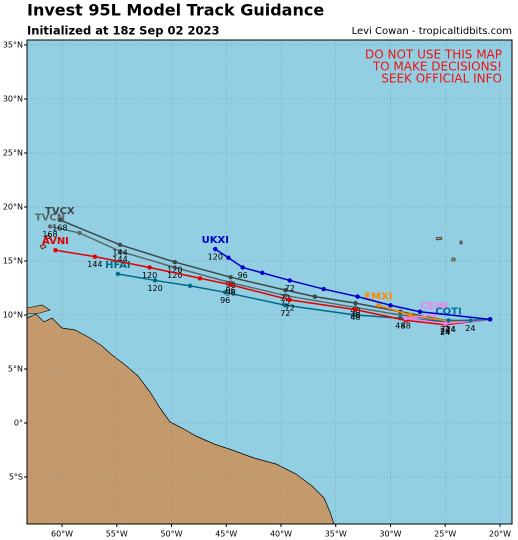 This screenshot has width=518, height=540. I want to click on x-tick-label: 25°W, so click(445, 534).